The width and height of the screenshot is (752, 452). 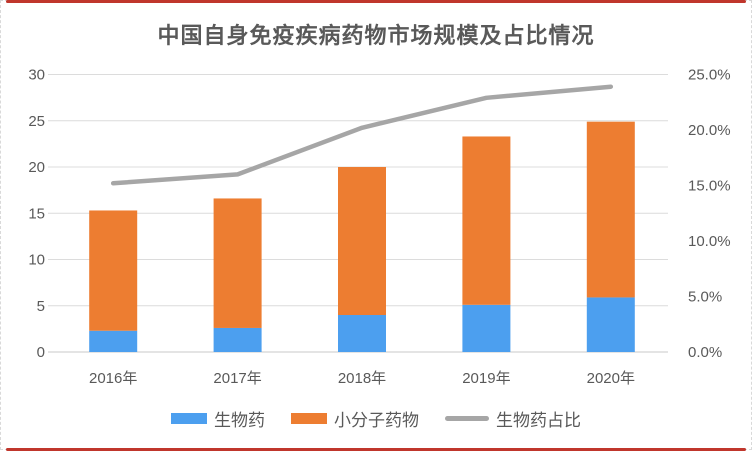 I want to click on x-axis-label: 2019年, so click(x=486, y=378).